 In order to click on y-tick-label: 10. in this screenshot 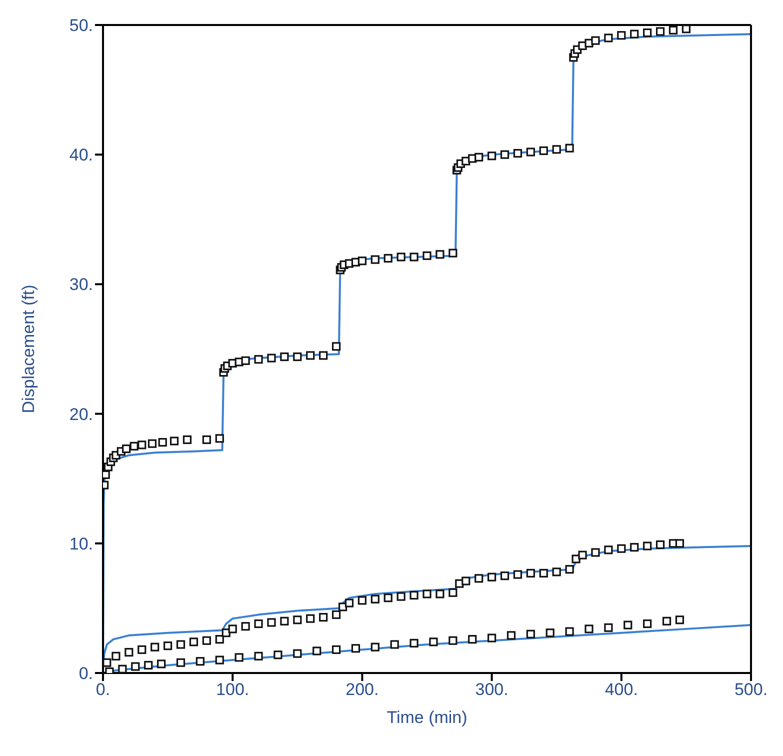, I will do `click(81, 544)`.